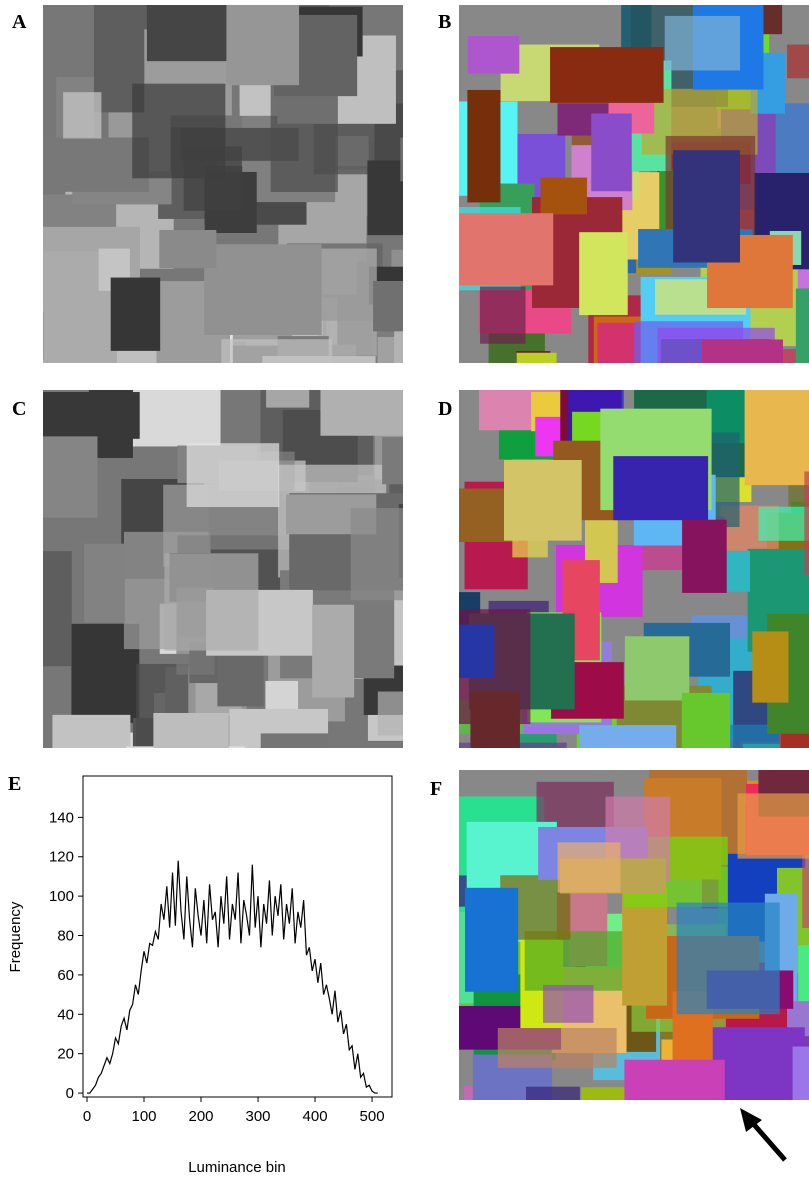 The image size is (809, 1178). What do you see at coordinates (65, 936) in the screenshot?
I see `y-tick-label: 80` at bounding box center [65, 936].